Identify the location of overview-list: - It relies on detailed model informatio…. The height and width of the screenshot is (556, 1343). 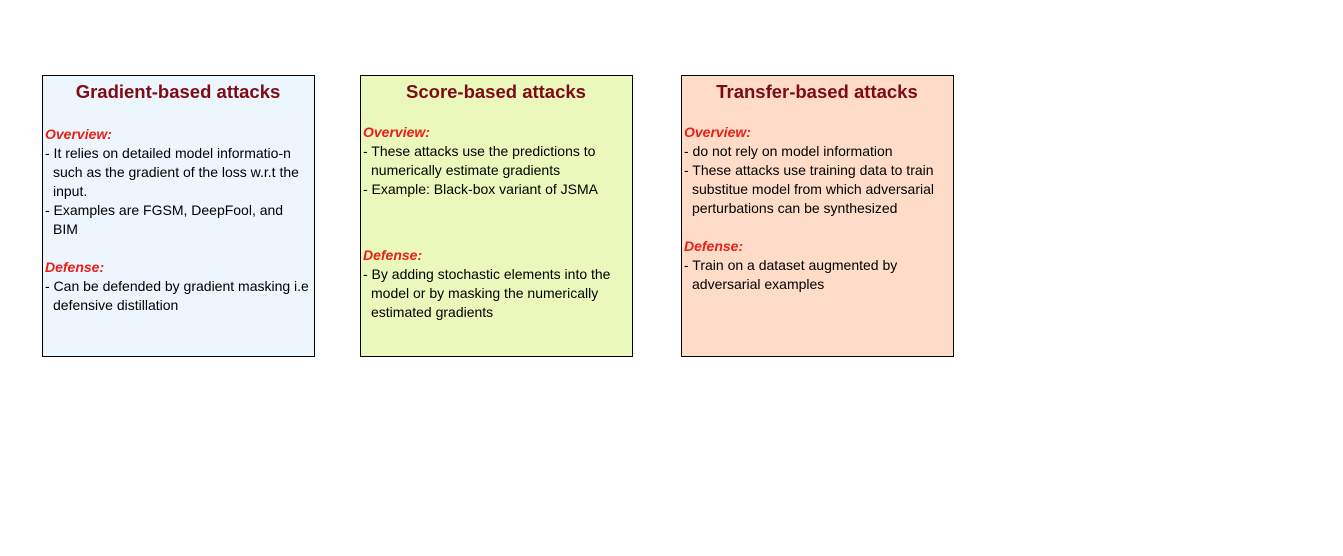
(178, 191).